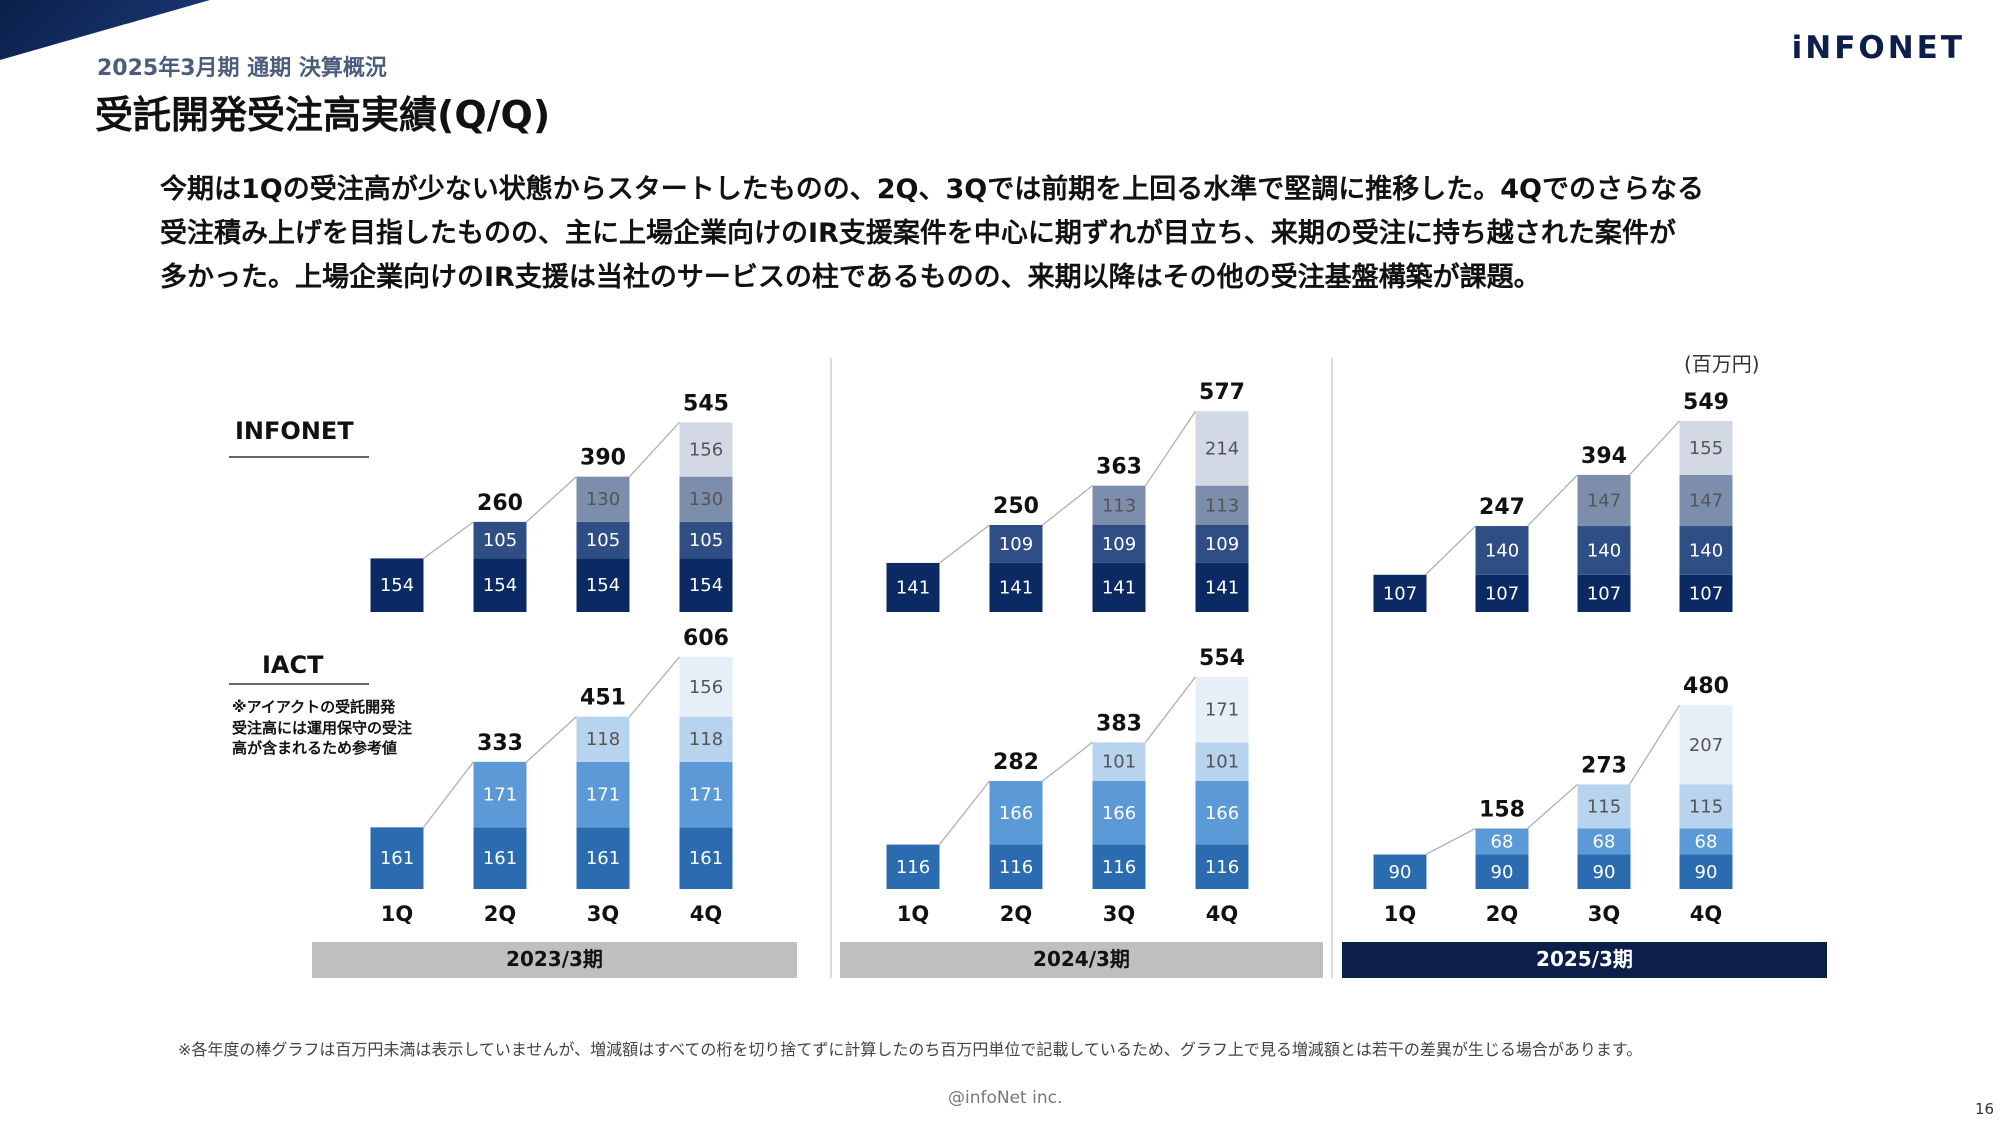  I want to click on infonet-segment-label: 107, so click(1502, 593).